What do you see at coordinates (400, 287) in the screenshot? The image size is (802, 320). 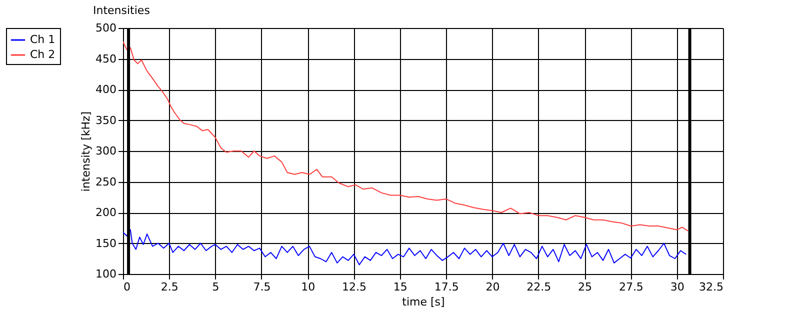 I see `x-tick-label: 15` at bounding box center [400, 287].